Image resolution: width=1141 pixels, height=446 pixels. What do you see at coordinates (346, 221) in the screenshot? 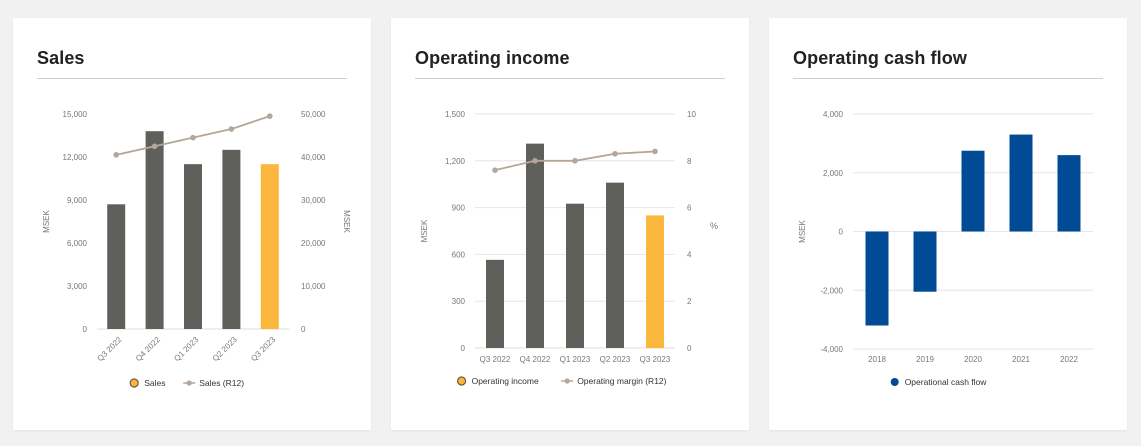
I see `y-right-axis-title: MSEK` at bounding box center [346, 221].